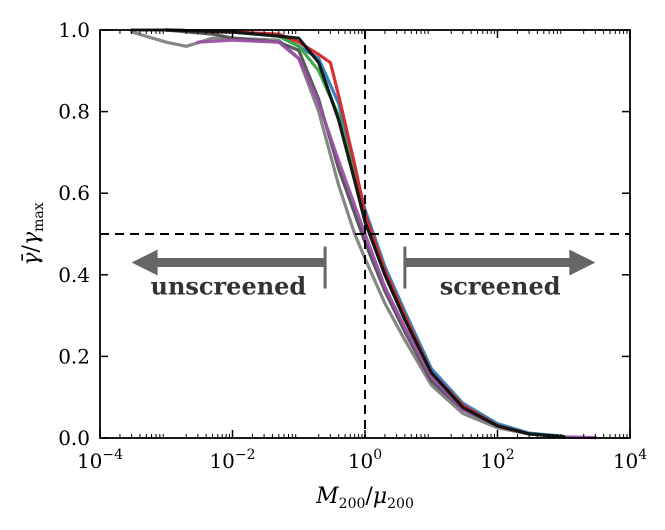 The height and width of the screenshot is (530, 665). What do you see at coordinates (74, 356) in the screenshot?
I see `y-tick-label-1: 0.2` at bounding box center [74, 356].